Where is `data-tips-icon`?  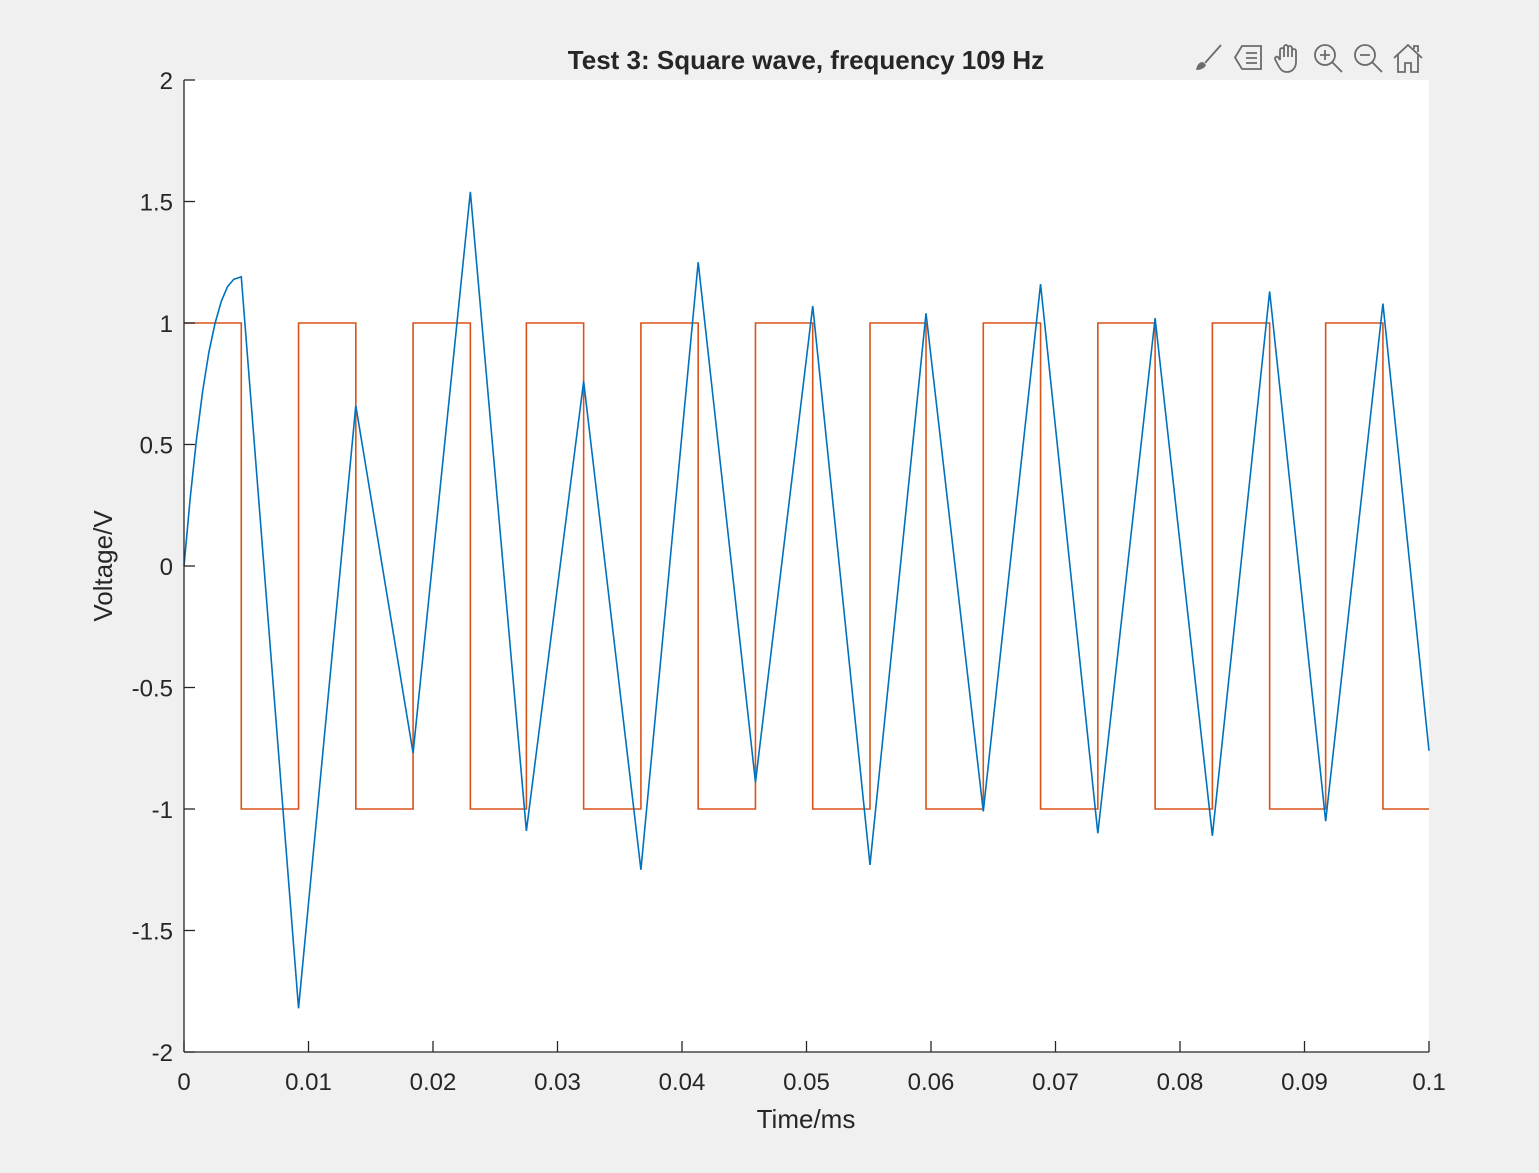 data-tips-icon is located at coordinates (1247, 57).